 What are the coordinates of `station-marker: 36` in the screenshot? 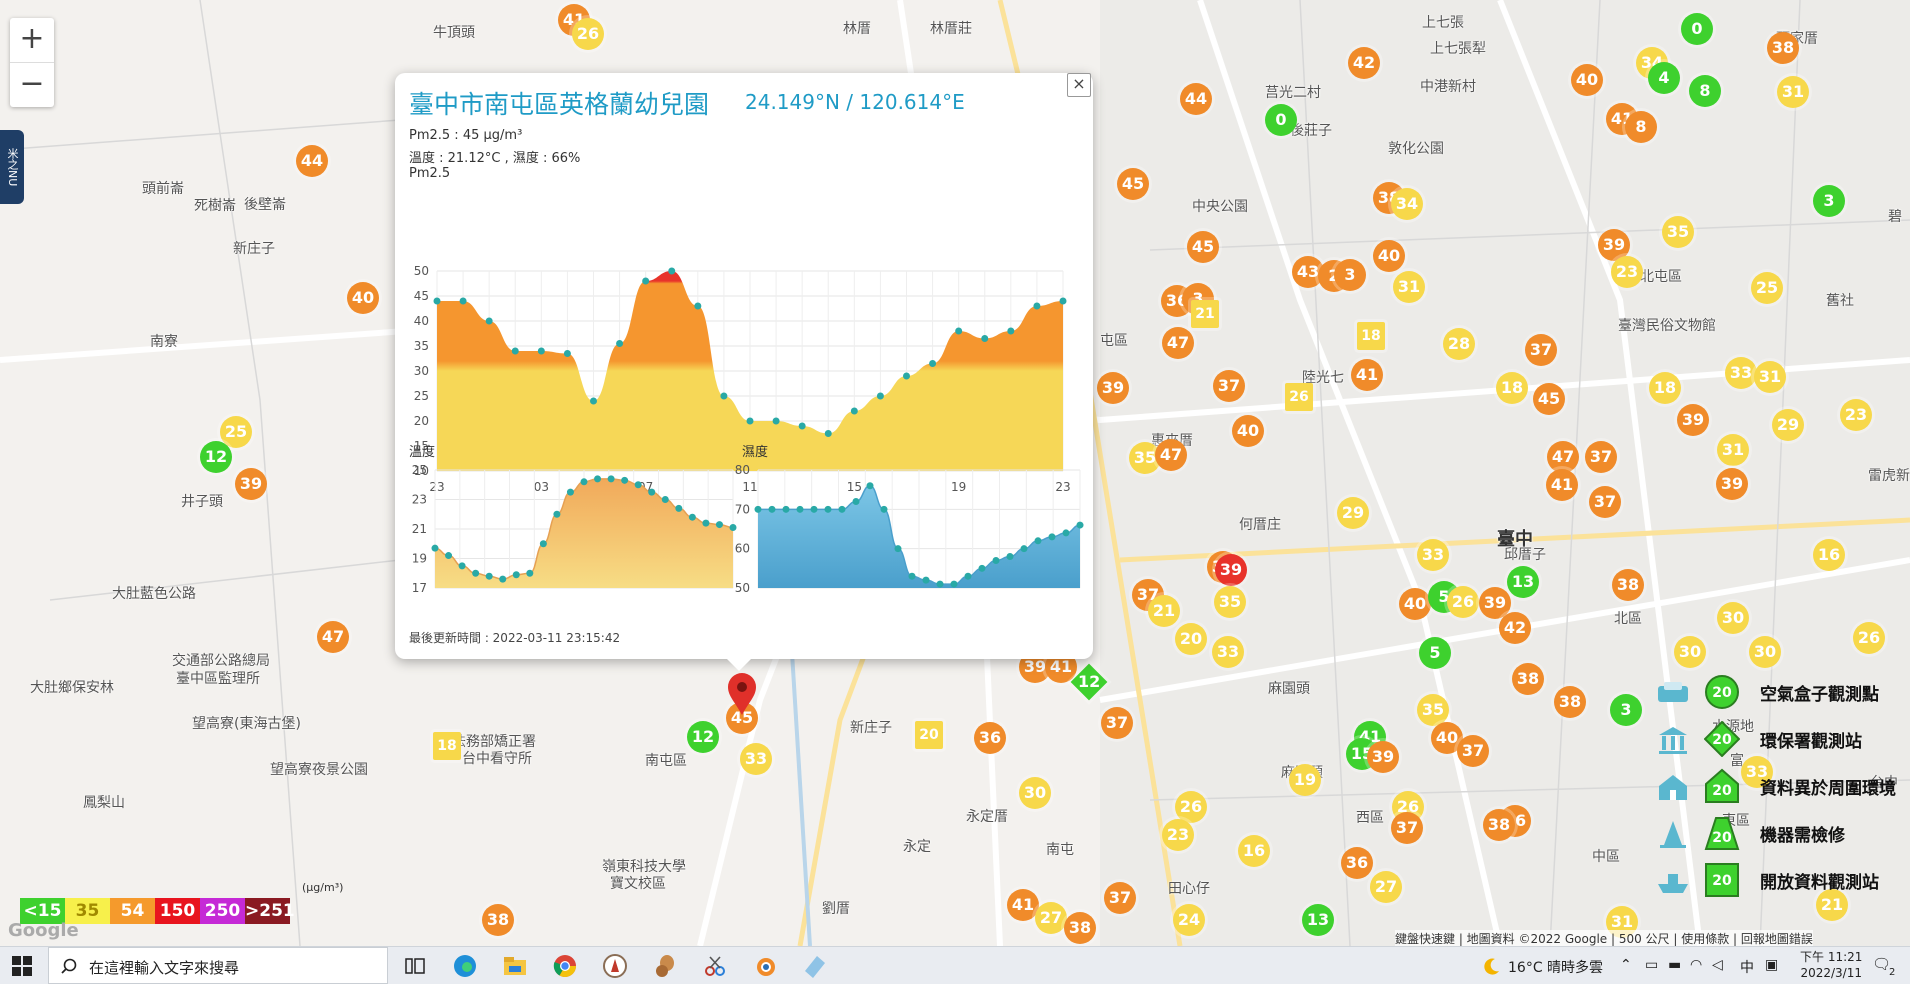 It's located at (990, 738).